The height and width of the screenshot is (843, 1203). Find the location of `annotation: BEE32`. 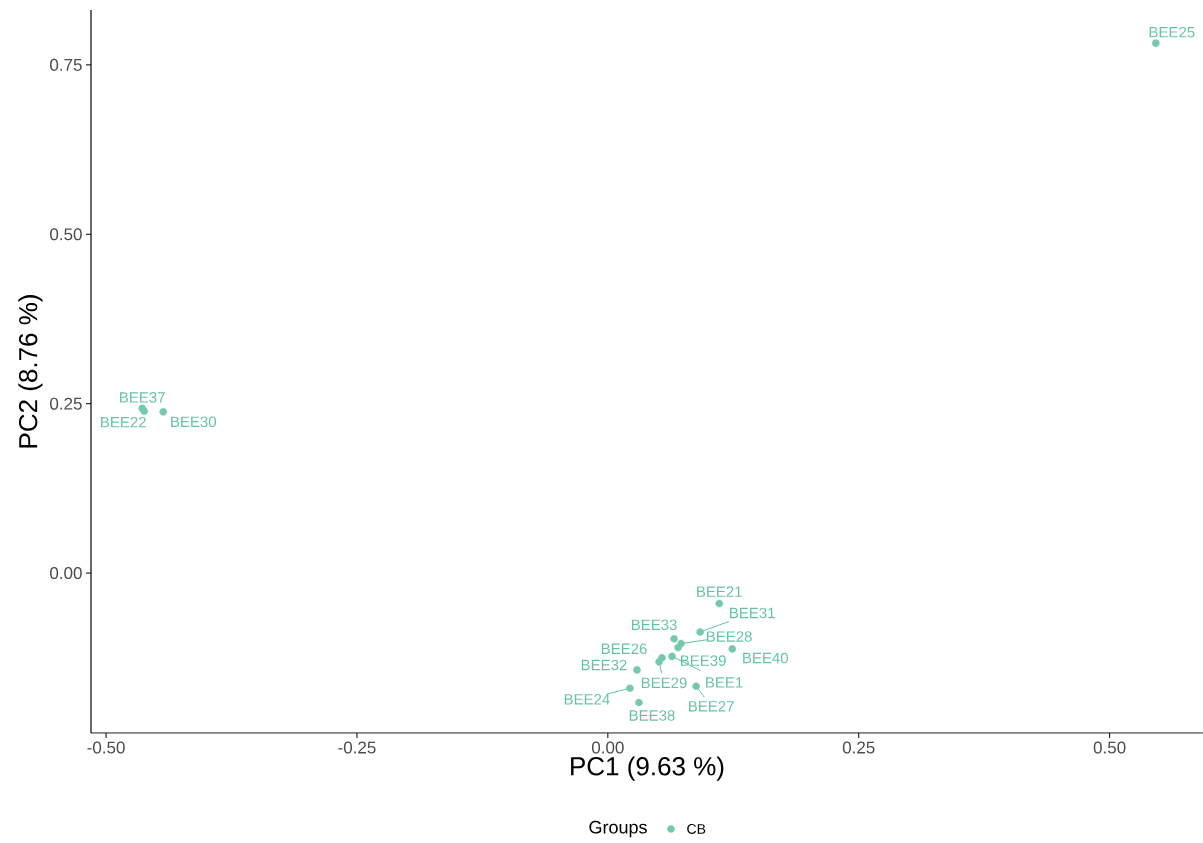

annotation: BEE32 is located at coordinates (604, 665).